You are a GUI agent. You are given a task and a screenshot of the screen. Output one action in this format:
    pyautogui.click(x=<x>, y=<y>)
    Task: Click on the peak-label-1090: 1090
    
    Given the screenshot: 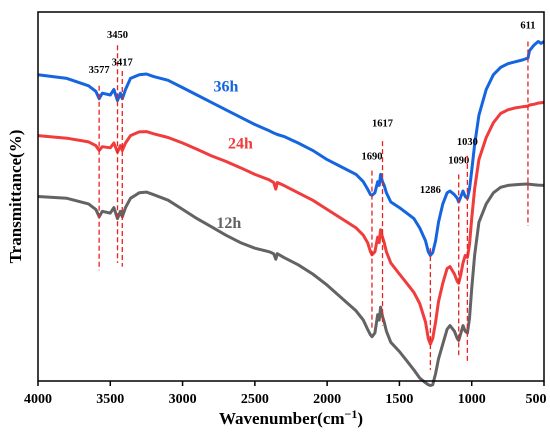 What is the action you would take?
    pyautogui.click(x=458, y=160)
    